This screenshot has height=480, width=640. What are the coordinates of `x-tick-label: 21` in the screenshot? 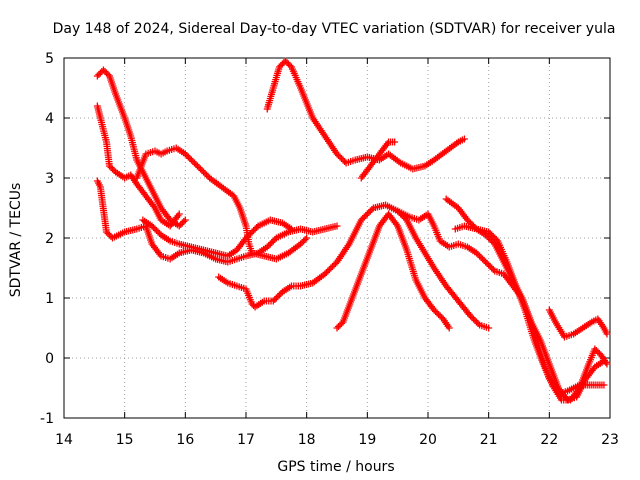 It's located at (489, 440).